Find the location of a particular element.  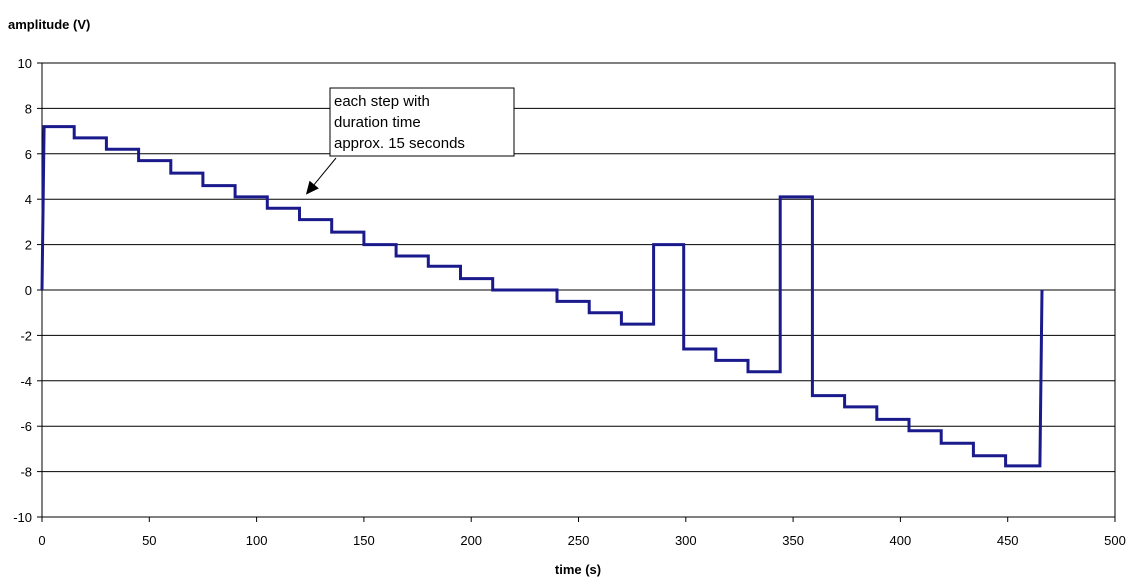

x-tick-label: 450 is located at coordinates (1008, 540).